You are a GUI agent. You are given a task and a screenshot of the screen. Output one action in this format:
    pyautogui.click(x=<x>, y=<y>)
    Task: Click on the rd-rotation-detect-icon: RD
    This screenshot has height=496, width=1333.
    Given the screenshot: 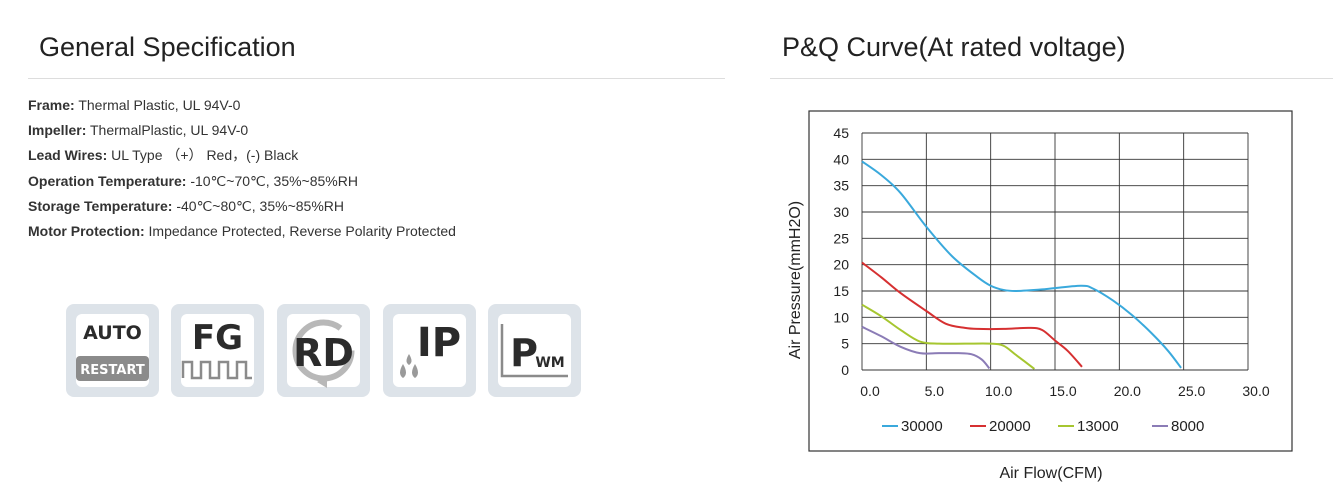 What is the action you would take?
    pyautogui.click(x=323, y=350)
    